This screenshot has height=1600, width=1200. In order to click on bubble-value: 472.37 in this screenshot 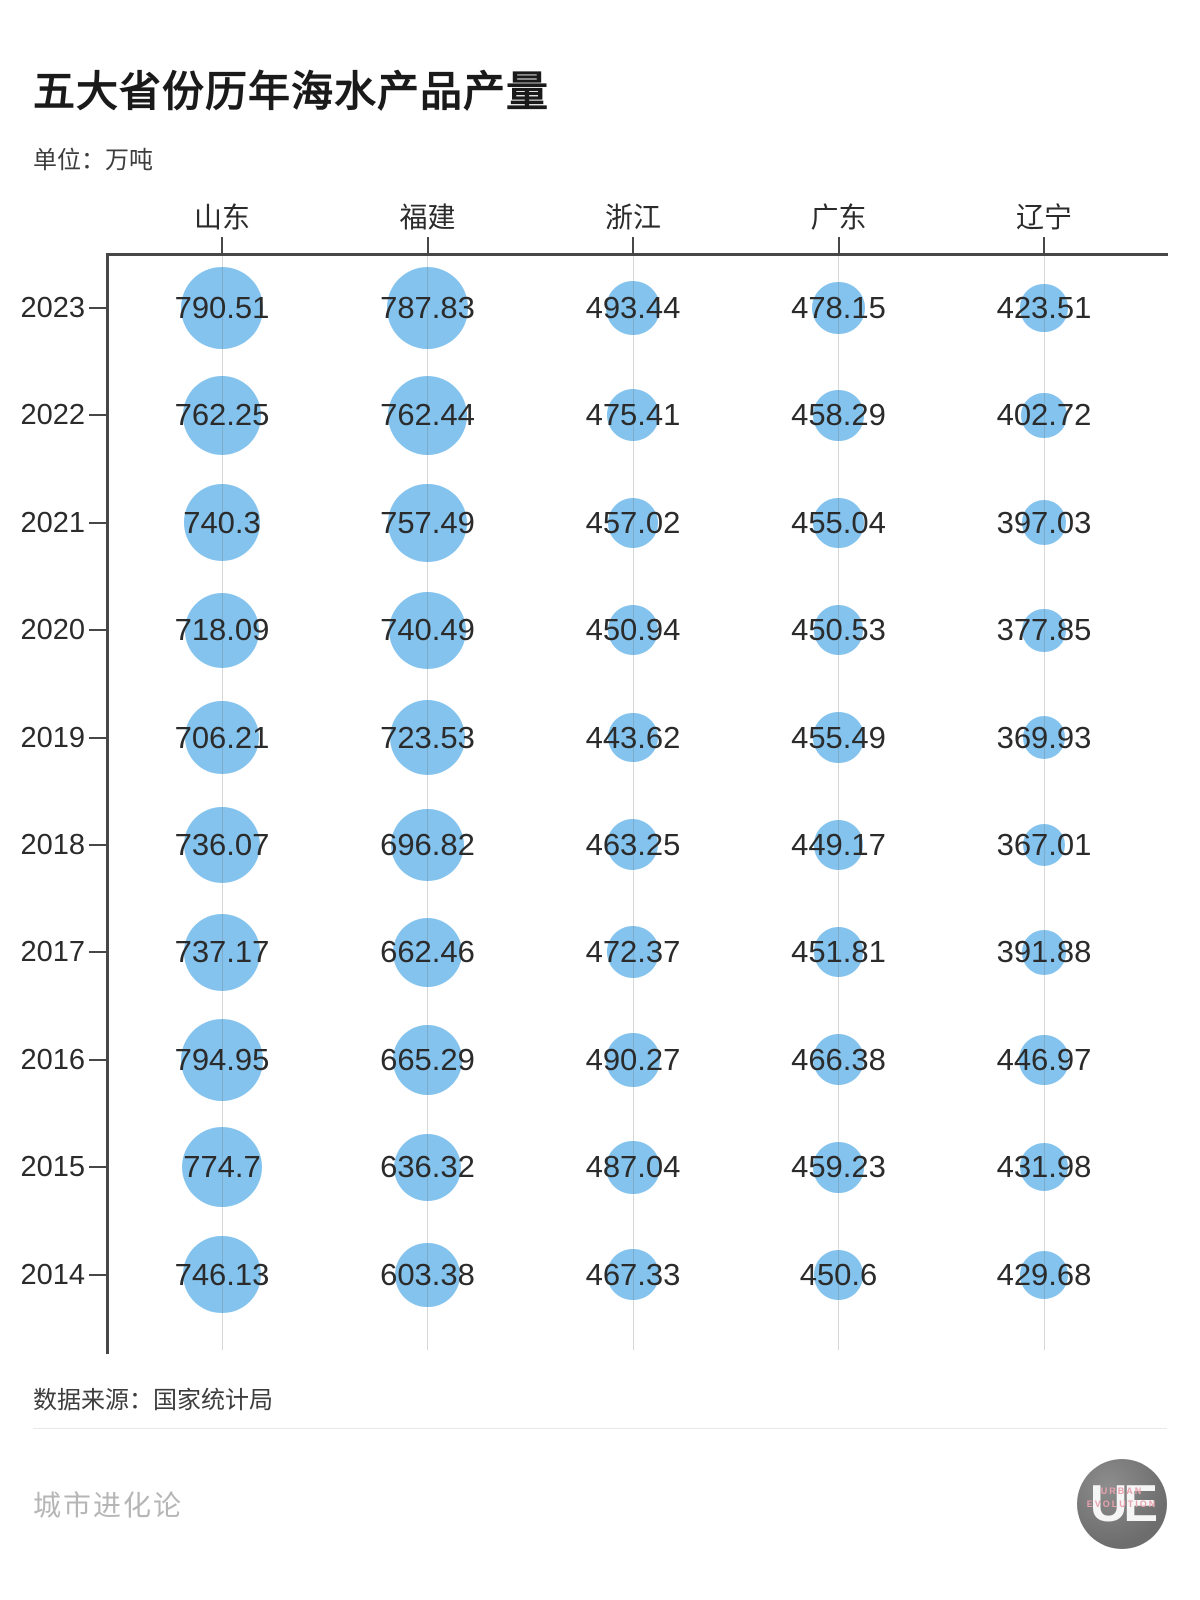, I will do `click(633, 952)`.